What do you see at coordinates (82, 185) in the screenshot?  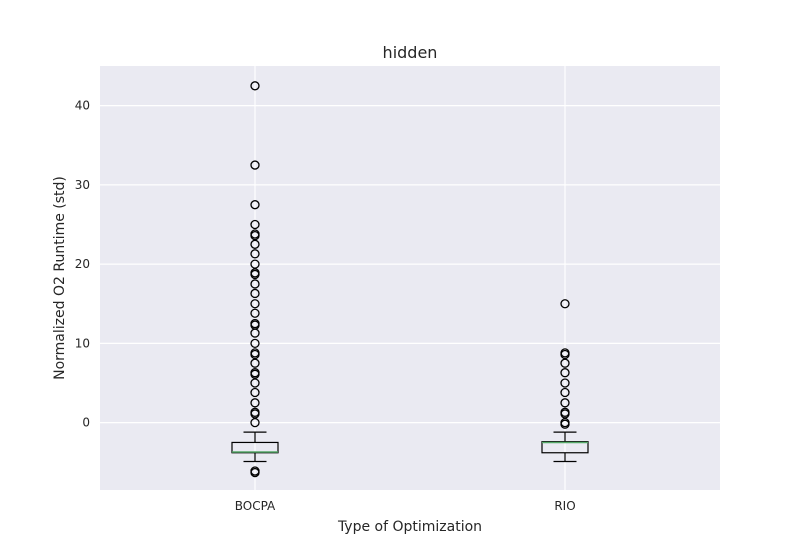 I see `y-tick-label: 30` at bounding box center [82, 185].